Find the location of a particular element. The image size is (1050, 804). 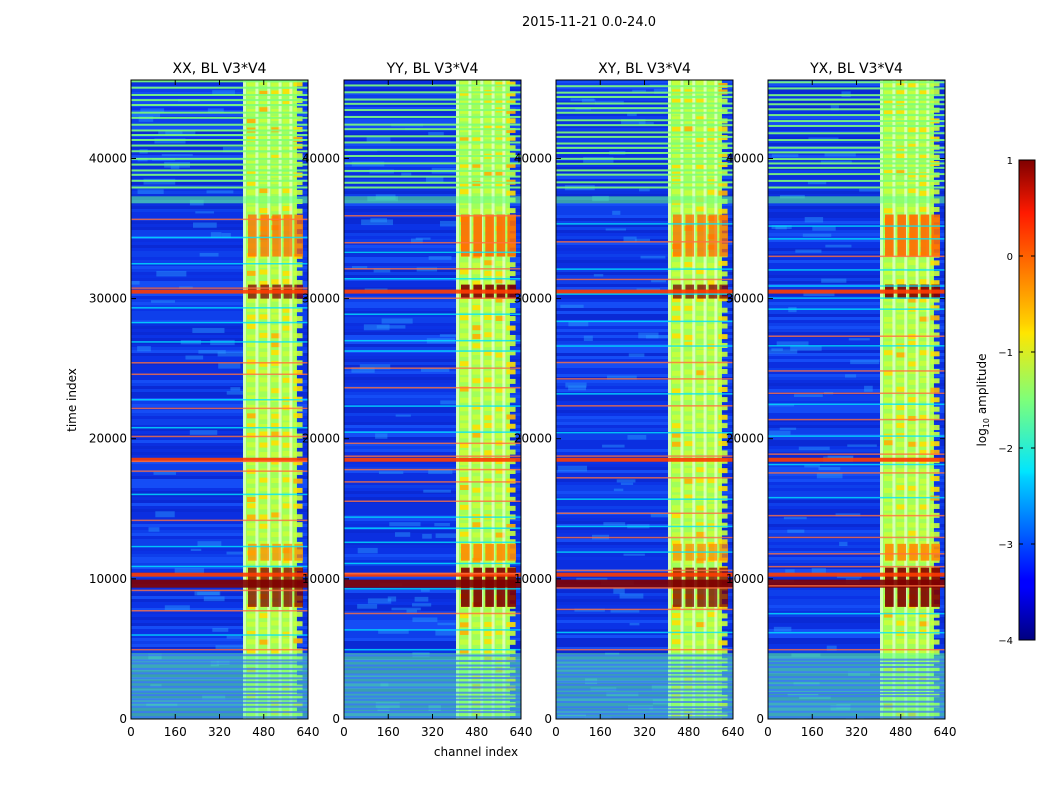

colorbar-tick-label: −1 is located at coordinates (1005, 353).